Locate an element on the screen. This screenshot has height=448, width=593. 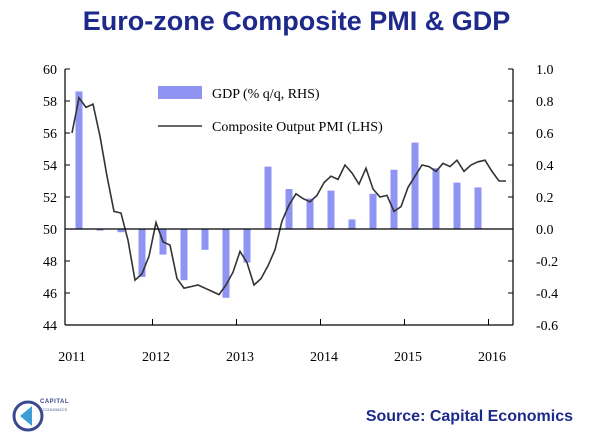
right-tick-label: 0.2 is located at coordinates (545, 198).